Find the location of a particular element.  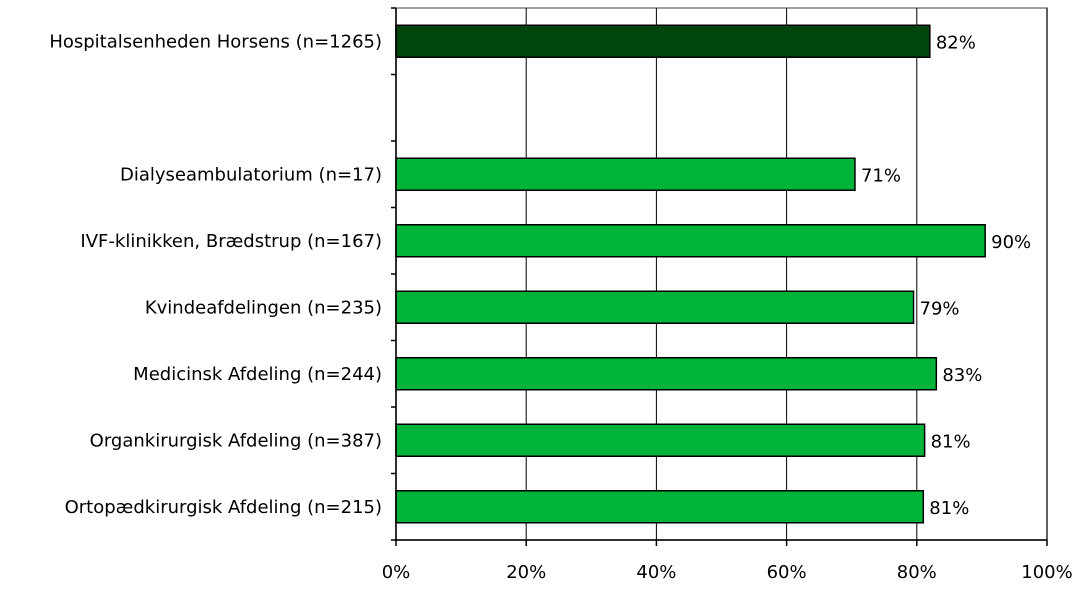

category-label: Dialyseambulatorium (n=17) is located at coordinates (251, 174).